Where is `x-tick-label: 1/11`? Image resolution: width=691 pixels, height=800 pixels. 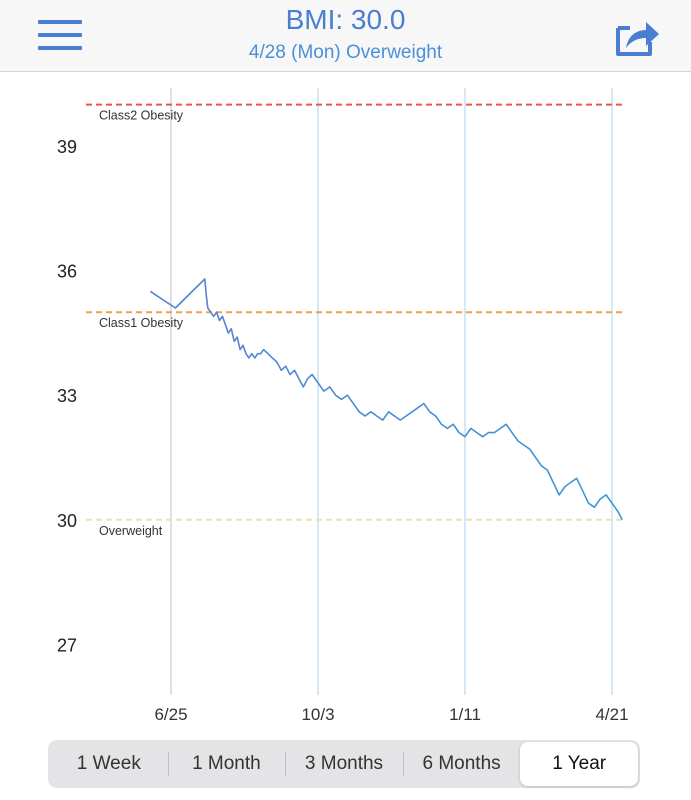
x-tick-label: 1/11 is located at coordinates (465, 714).